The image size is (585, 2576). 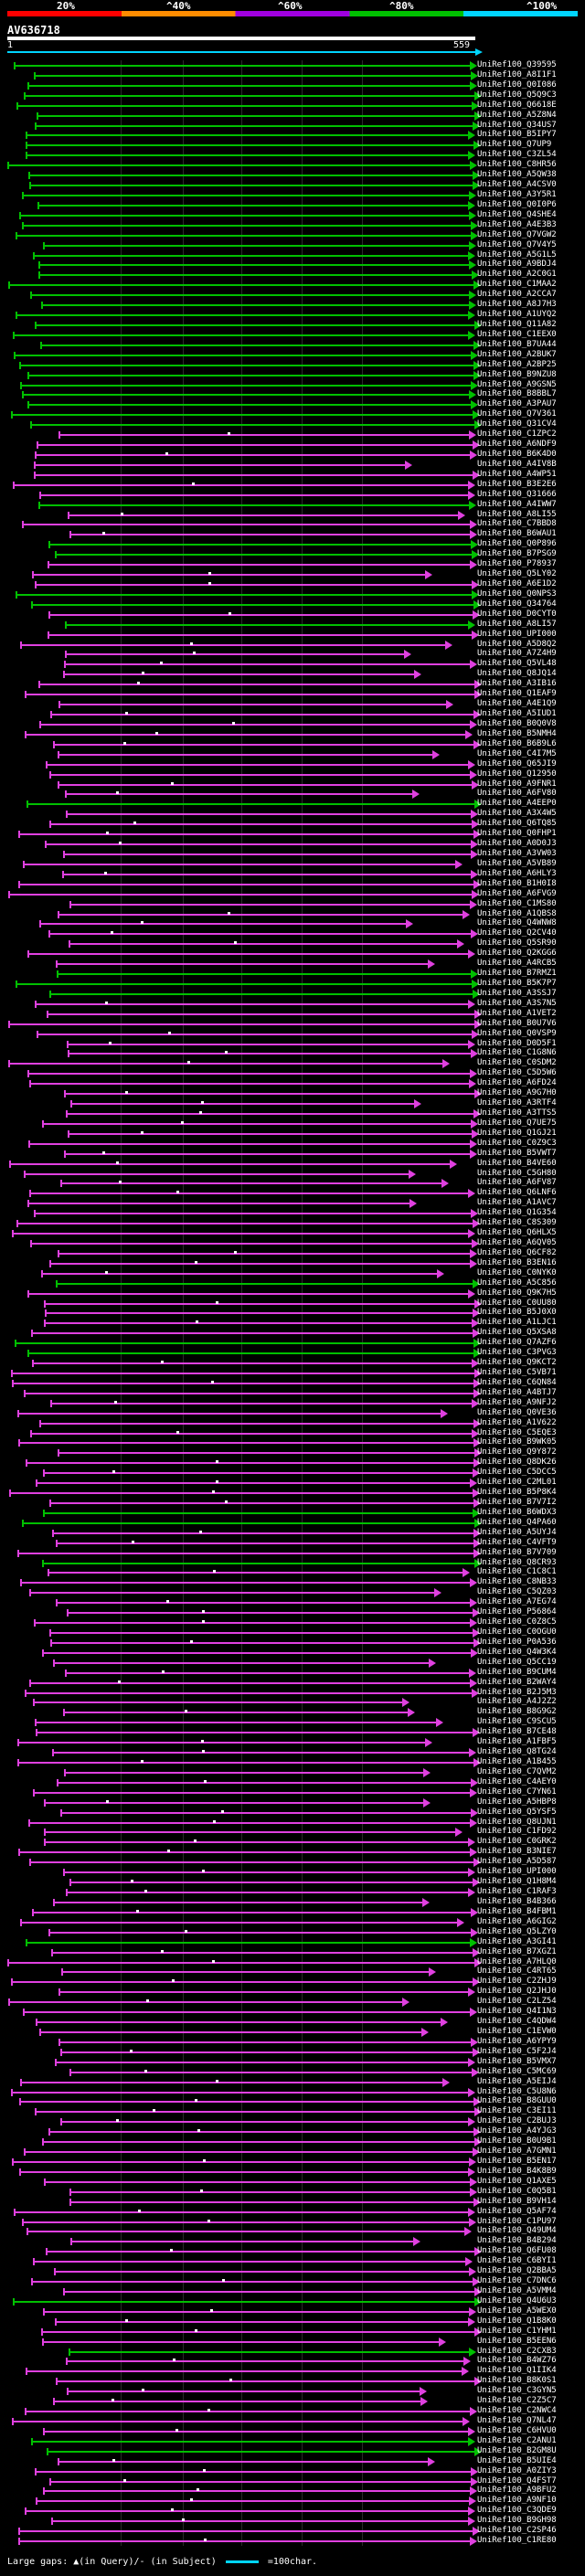 What do you see at coordinates (517, 1473) in the screenshot?
I see `hit-id-label: UniRef100_C5DCC5` at bounding box center [517, 1473].